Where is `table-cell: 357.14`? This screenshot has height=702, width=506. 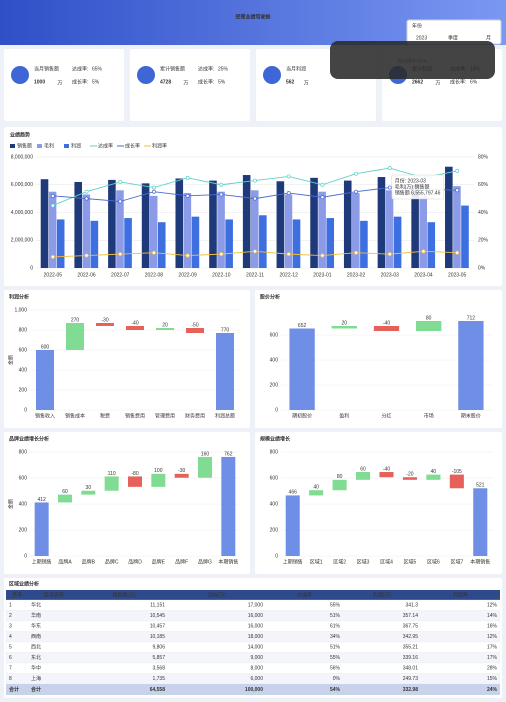 table-cell: 357.14 is located at coordinates (411, 616).